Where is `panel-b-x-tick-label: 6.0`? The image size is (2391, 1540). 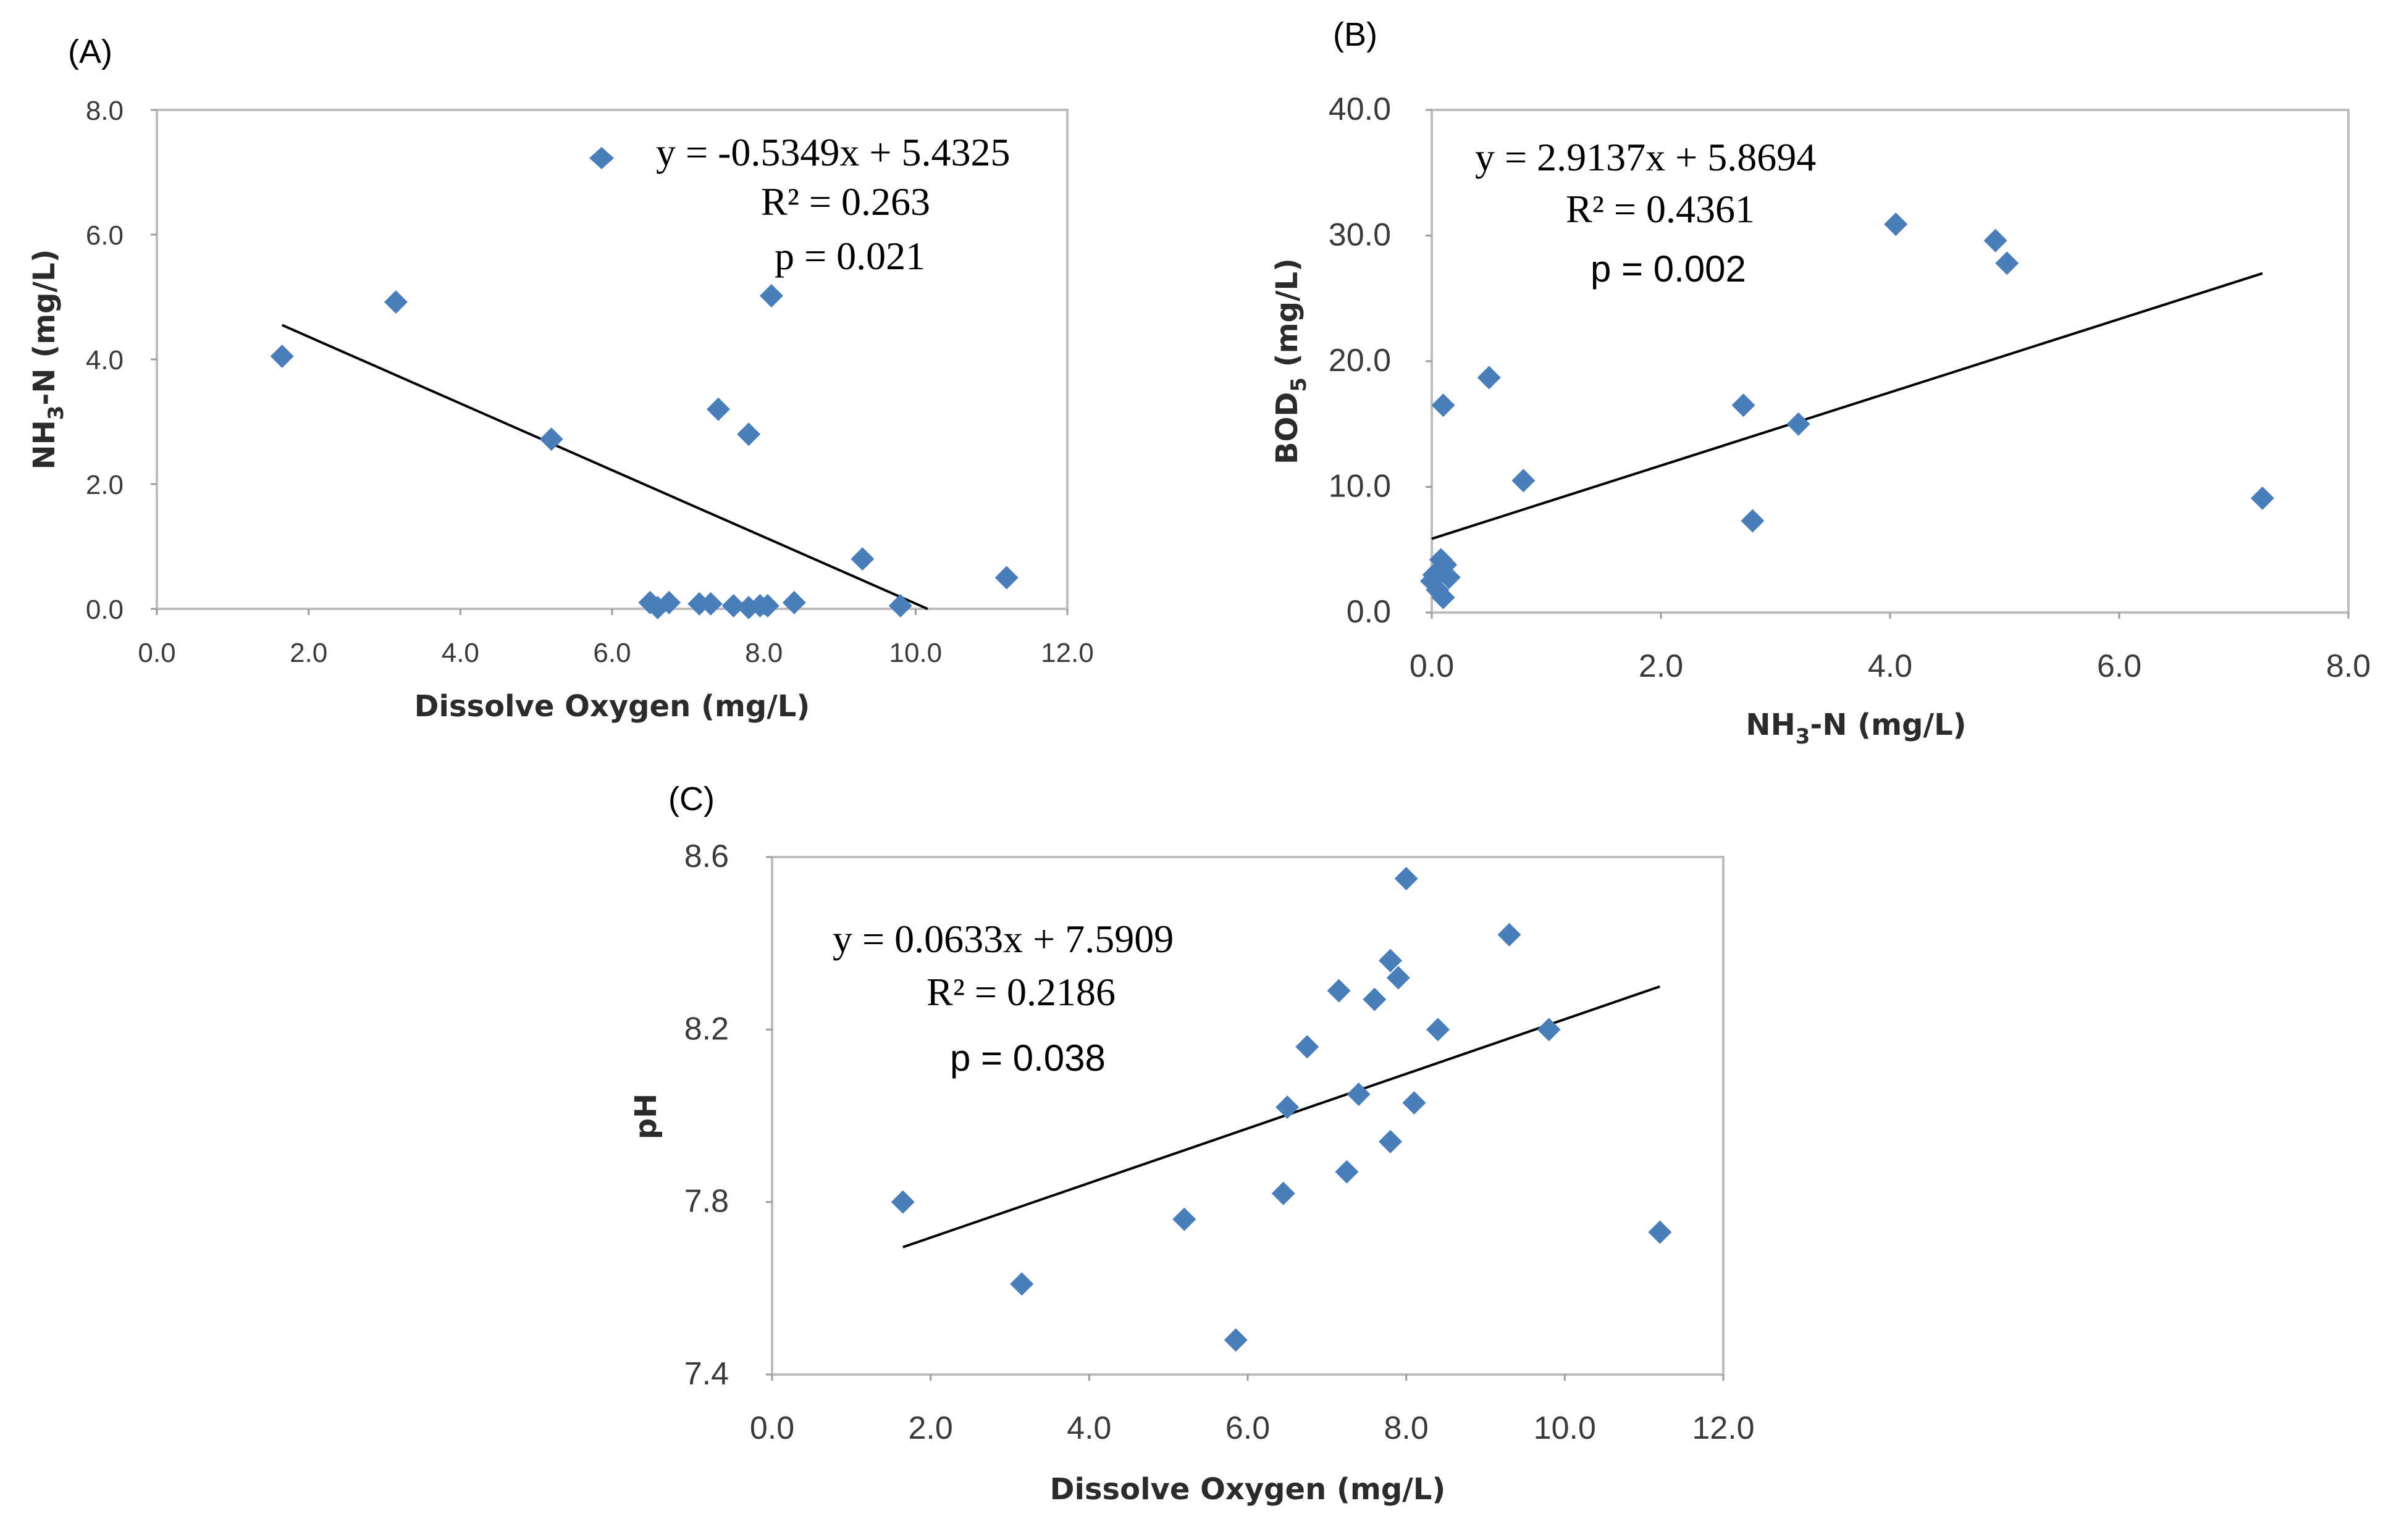 panel-b-x-tick-label: 6.0 is located at coordinates (2119, 666).